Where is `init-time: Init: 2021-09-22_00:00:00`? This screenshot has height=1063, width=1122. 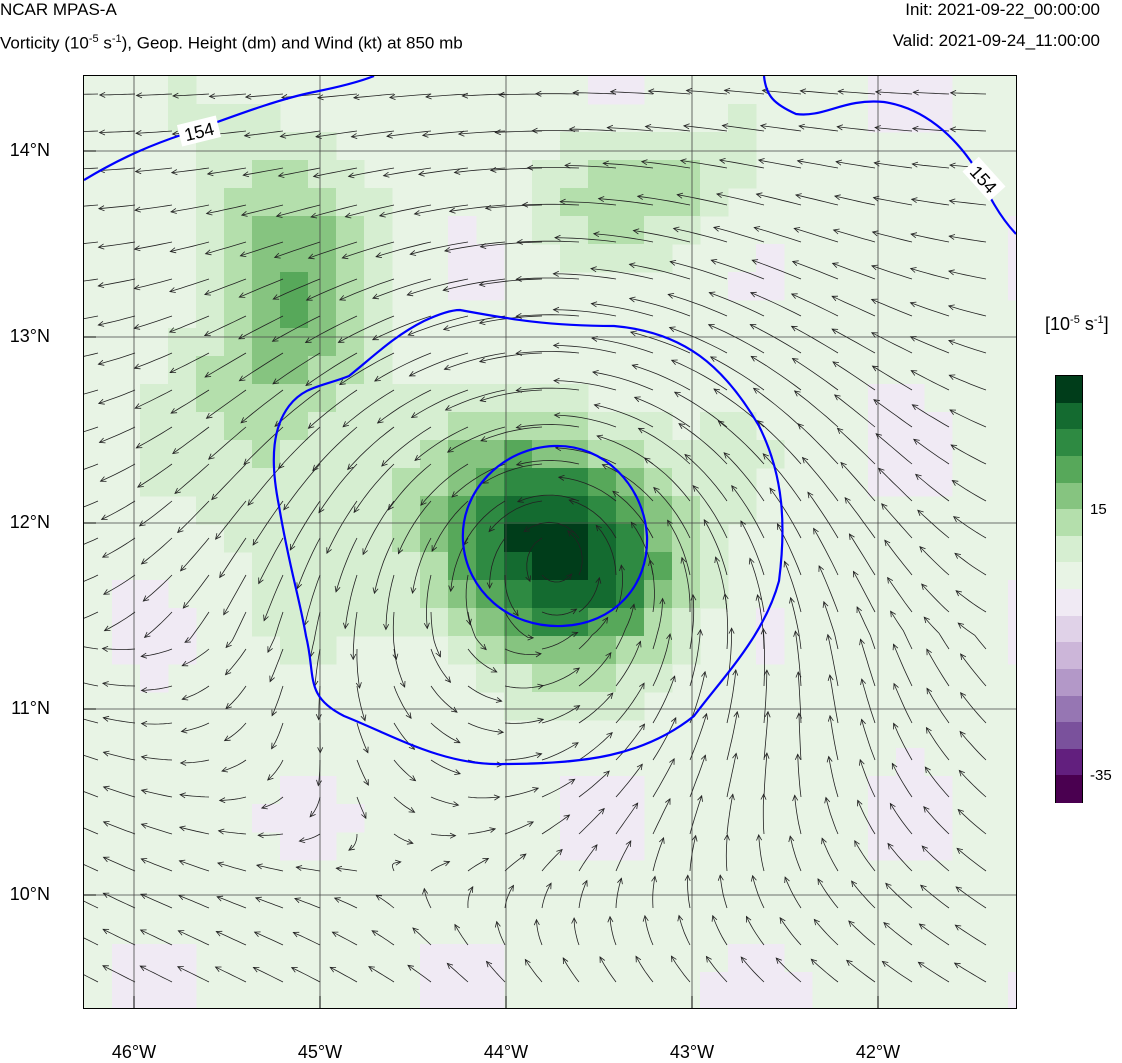
init-time: Init: 2021-09-22_00:00:00 is located at coordinates (1002, 10).